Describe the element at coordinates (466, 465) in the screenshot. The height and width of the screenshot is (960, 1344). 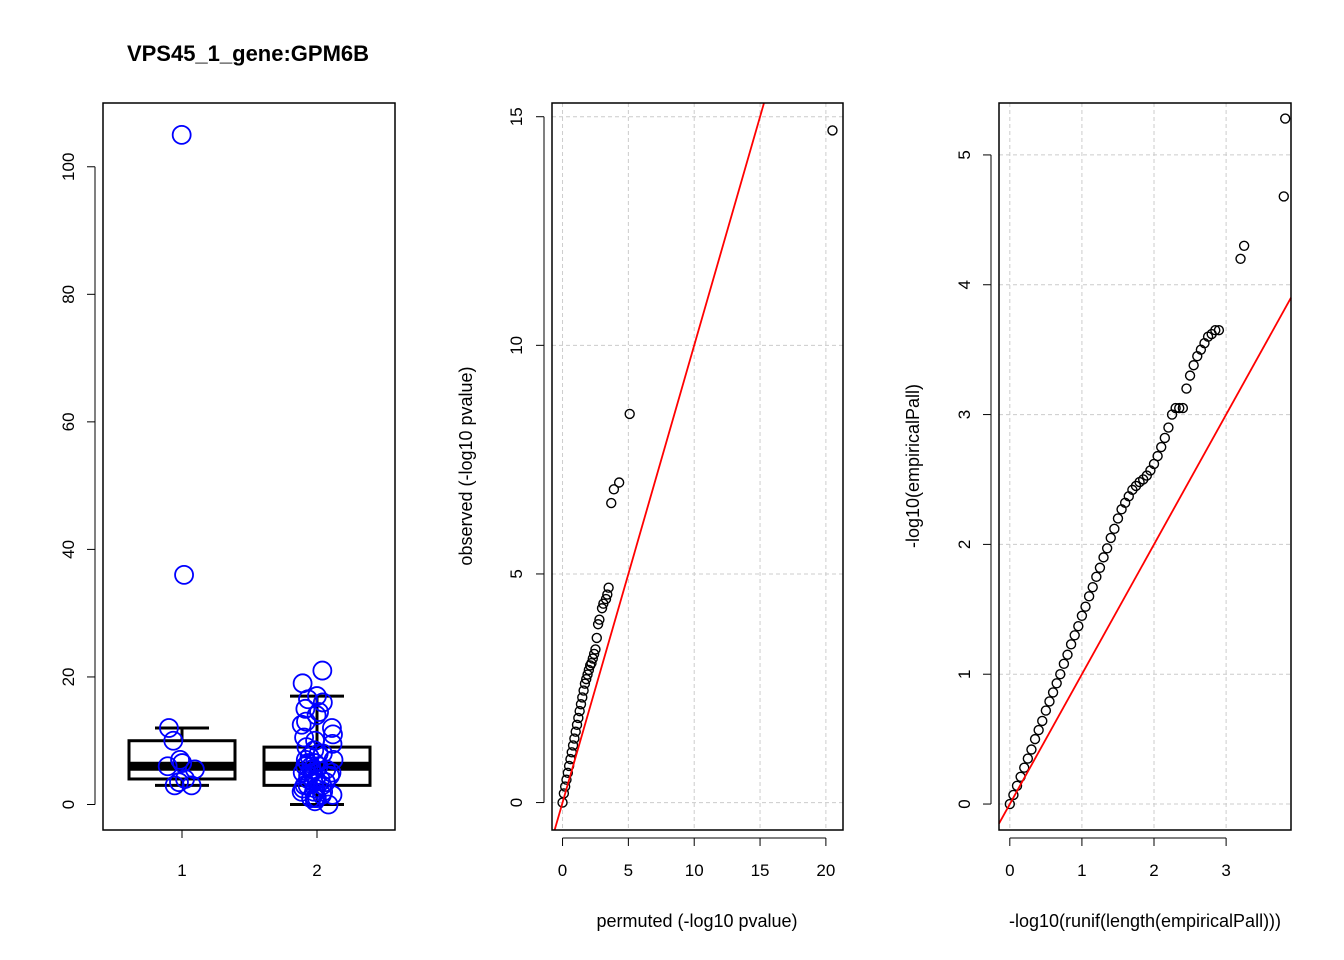
I see `y-axis-label: observed (-log10 pvalue)` at that location.